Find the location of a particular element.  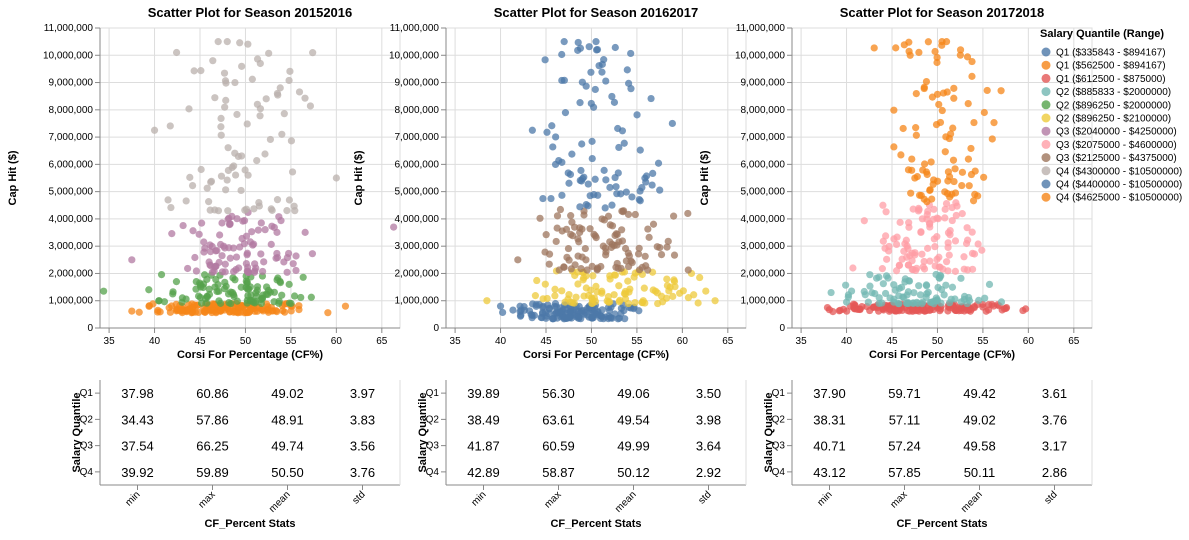

y-tick-label: 1,000,000 is located at coordinates (763, 301).